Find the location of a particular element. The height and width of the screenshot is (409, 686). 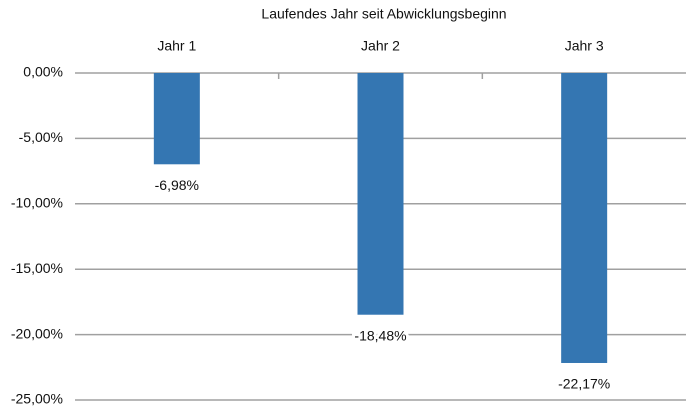

y-tick-label: -20,00% is located at coordinates (37, 333).